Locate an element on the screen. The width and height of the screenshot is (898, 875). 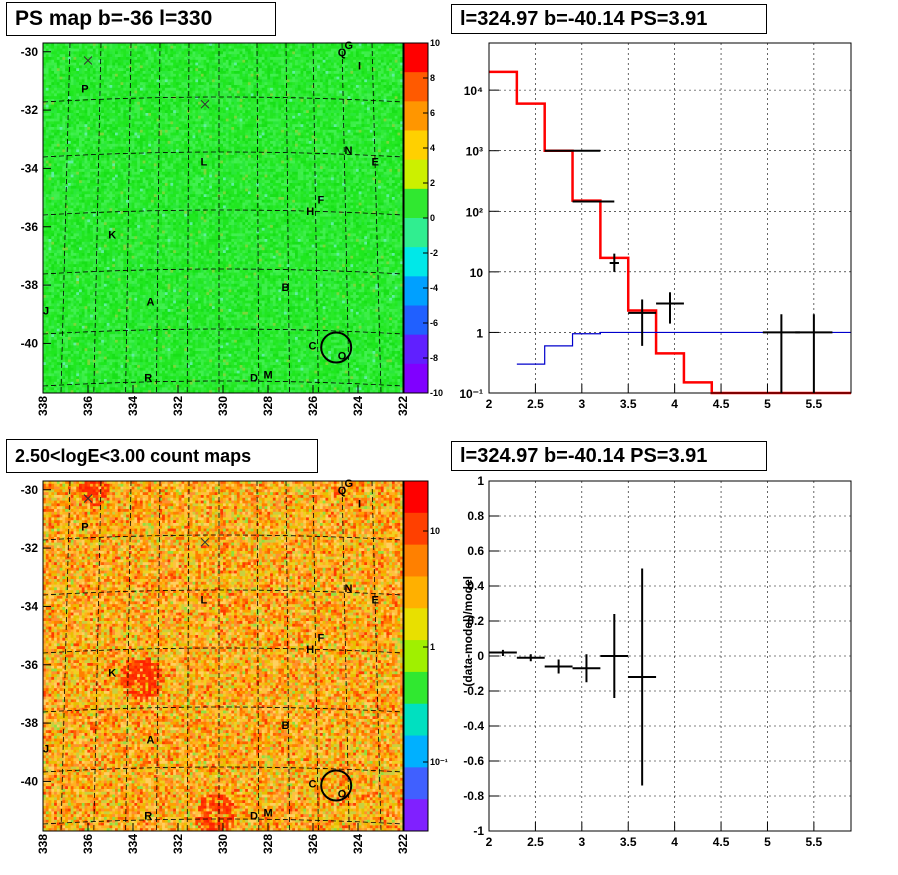
x-tick-label: 332 is located at coordinates (178, 844).